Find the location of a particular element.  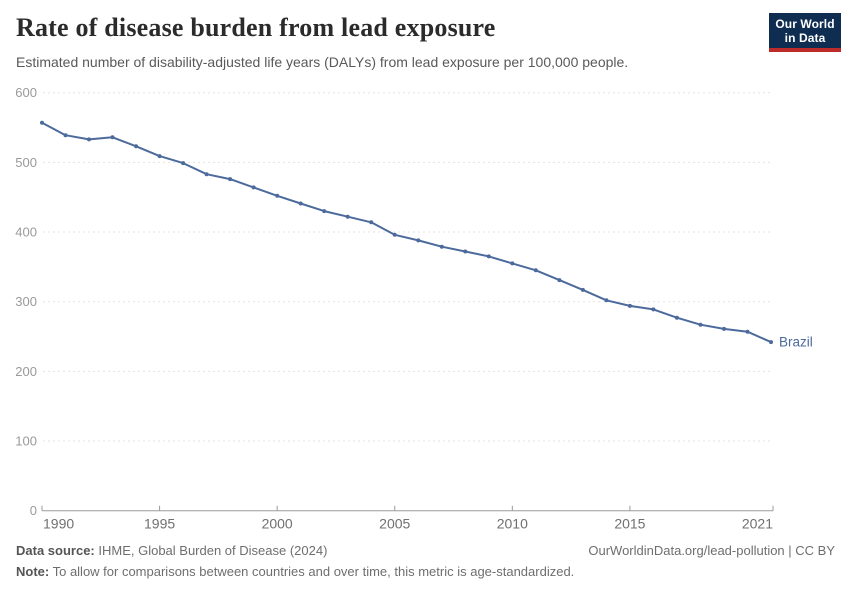

y-axis-tick-label: 400 is located at coordinates (26, 232).